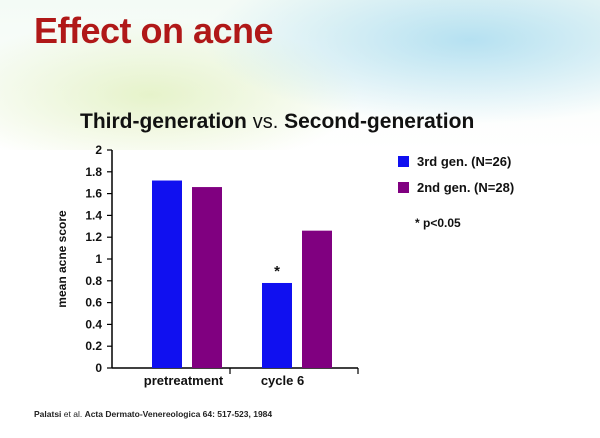 The width and height of the screenshot is (600, 438). What do you see at coordinates (93, 237) in the screenshot?
I see `y-tick-label: 1.2` at bounding box center [93, 237].